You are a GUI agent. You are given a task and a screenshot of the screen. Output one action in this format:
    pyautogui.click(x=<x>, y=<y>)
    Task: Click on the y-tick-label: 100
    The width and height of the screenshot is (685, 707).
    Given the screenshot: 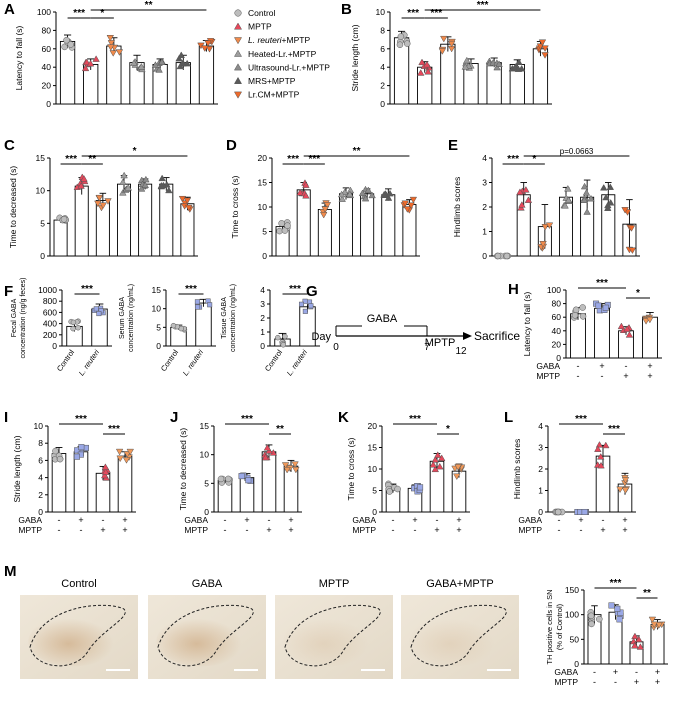 What is the action you would take?
    pyautogui.click(x=572, y=615)
    